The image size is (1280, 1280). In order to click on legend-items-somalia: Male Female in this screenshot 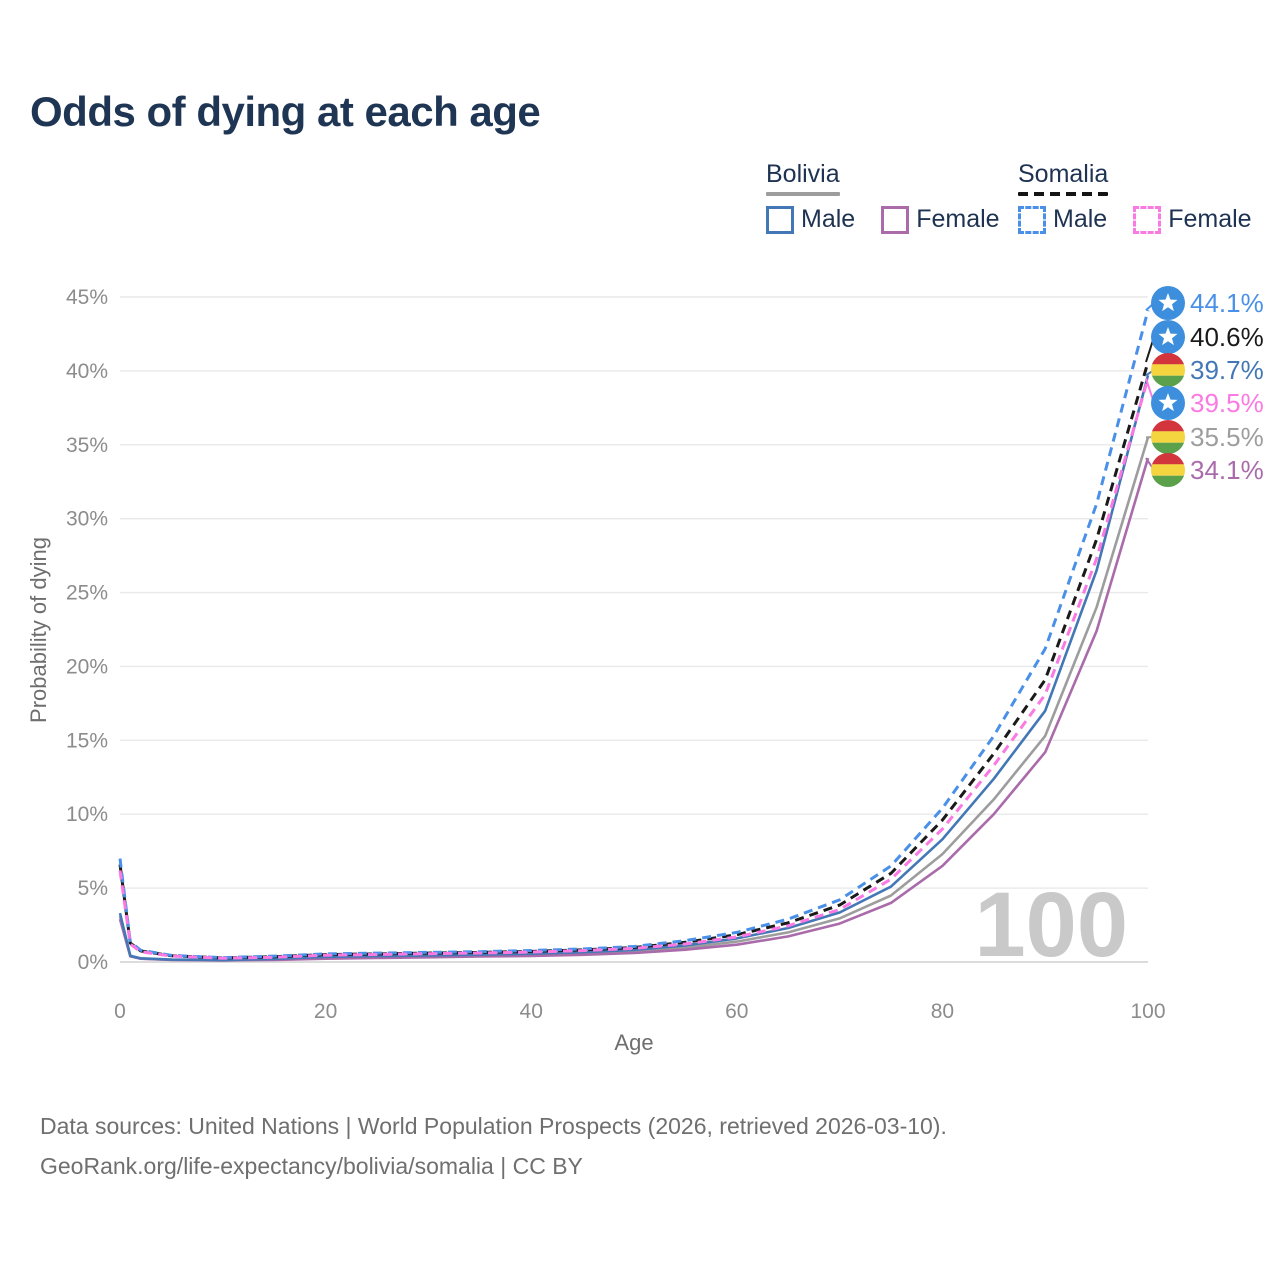, I will do `click(1135, 219)`.